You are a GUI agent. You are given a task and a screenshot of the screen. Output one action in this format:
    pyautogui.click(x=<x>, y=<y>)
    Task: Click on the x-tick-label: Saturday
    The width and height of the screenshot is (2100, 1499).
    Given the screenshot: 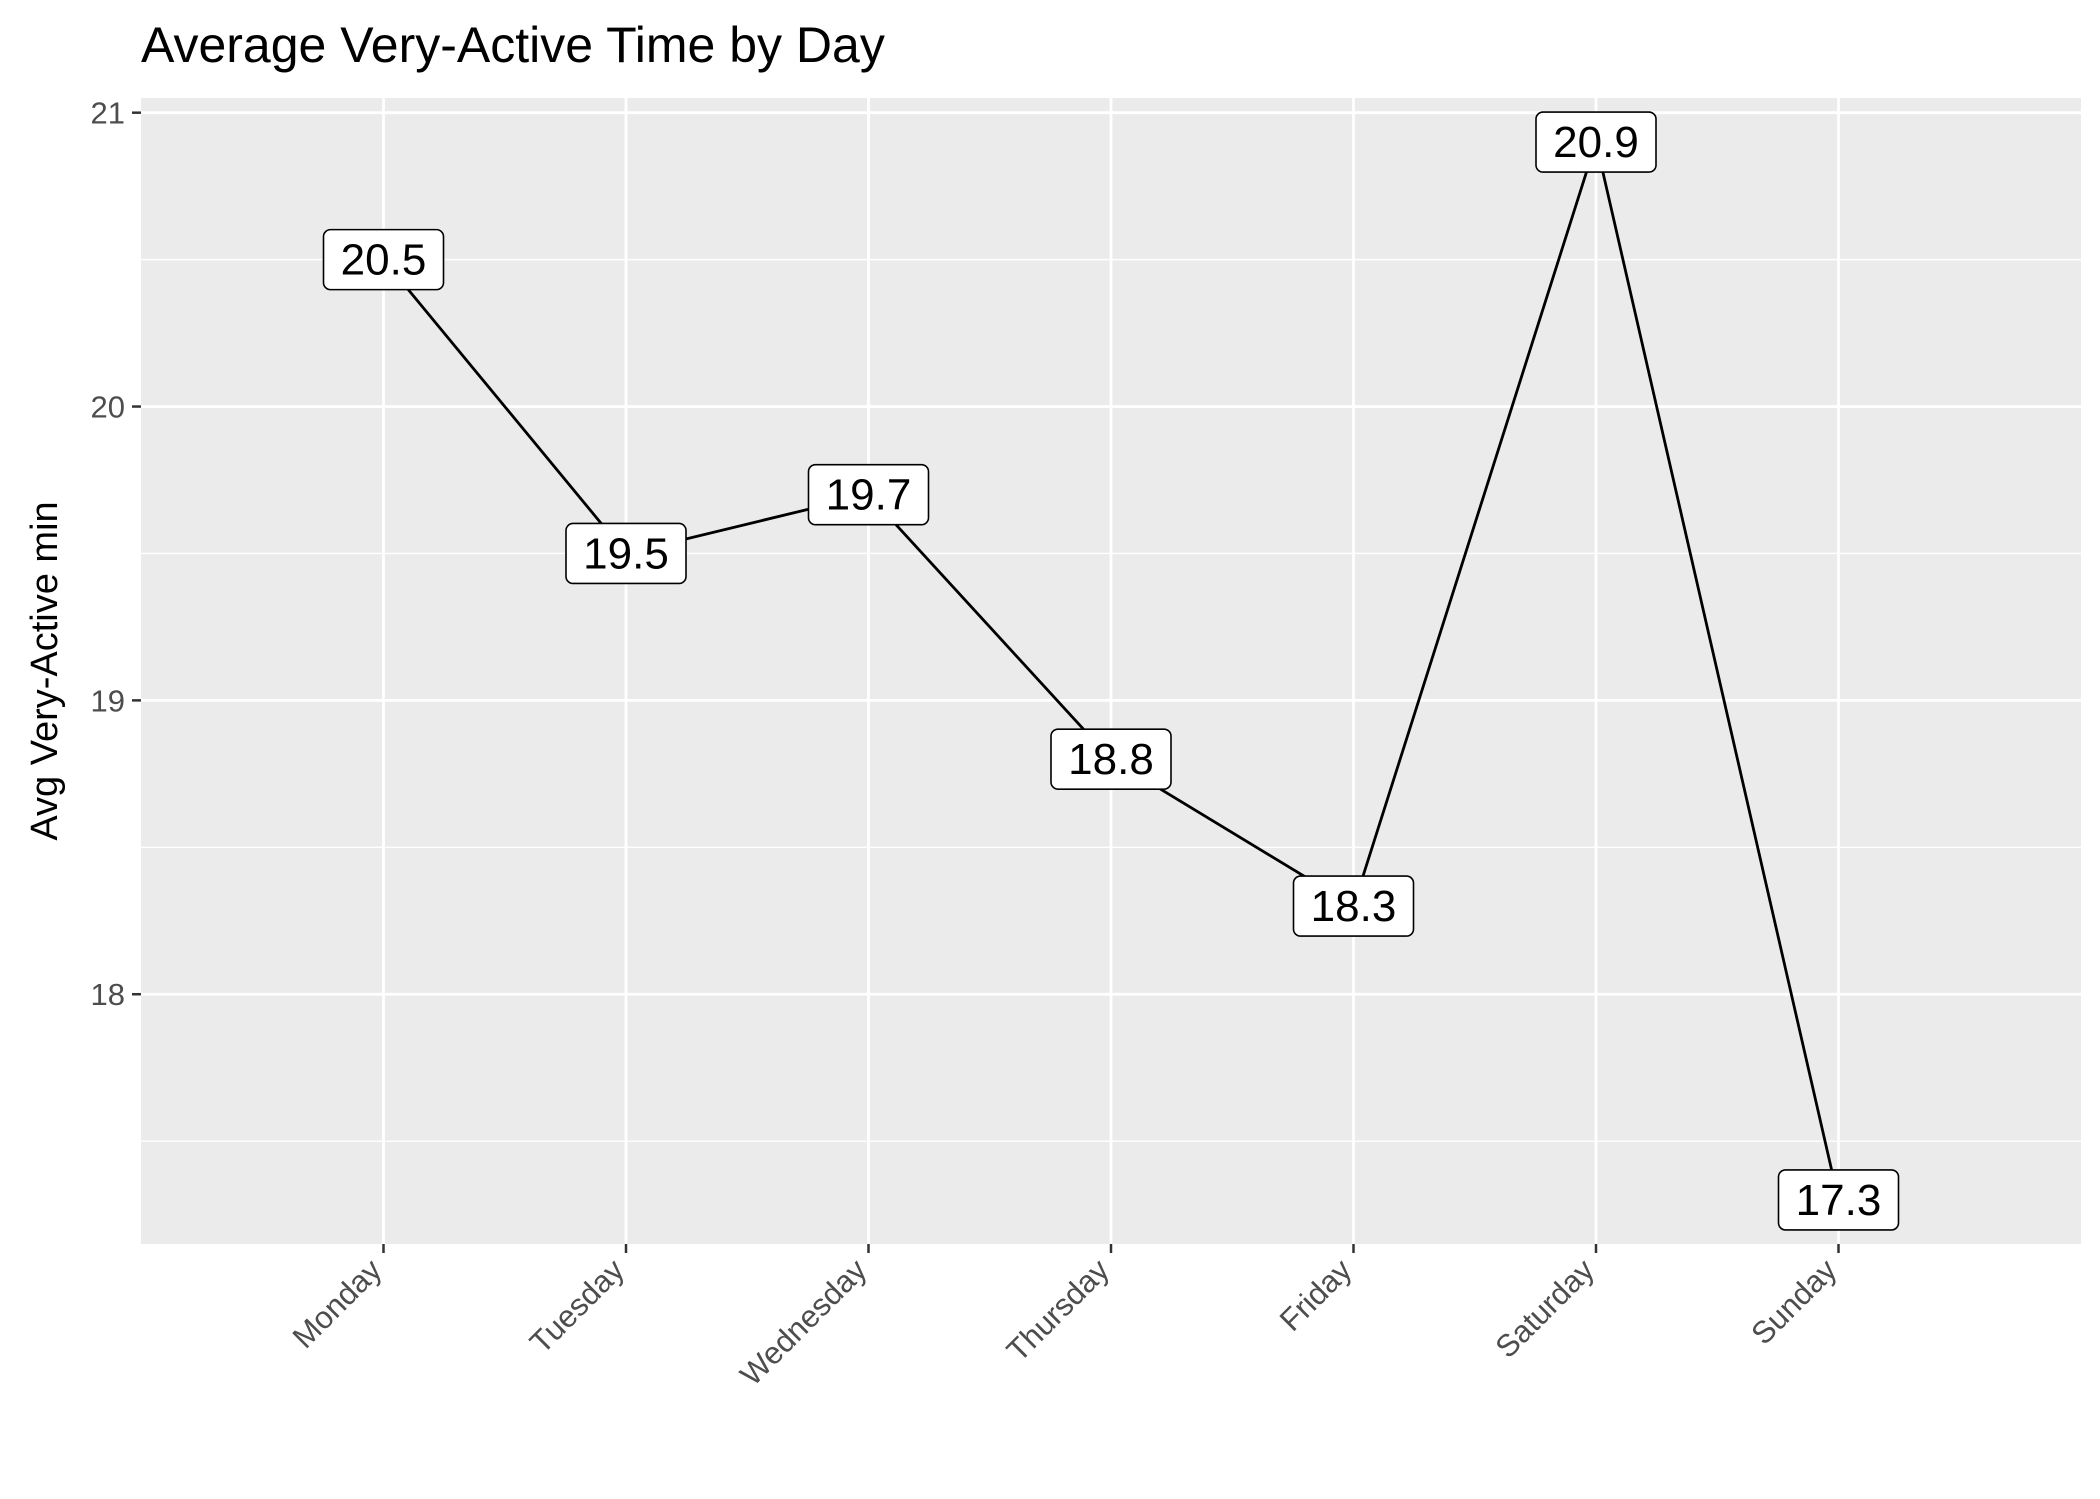 What is the action you would take?
    pyautogui.click(x=1544, y=1308)
    